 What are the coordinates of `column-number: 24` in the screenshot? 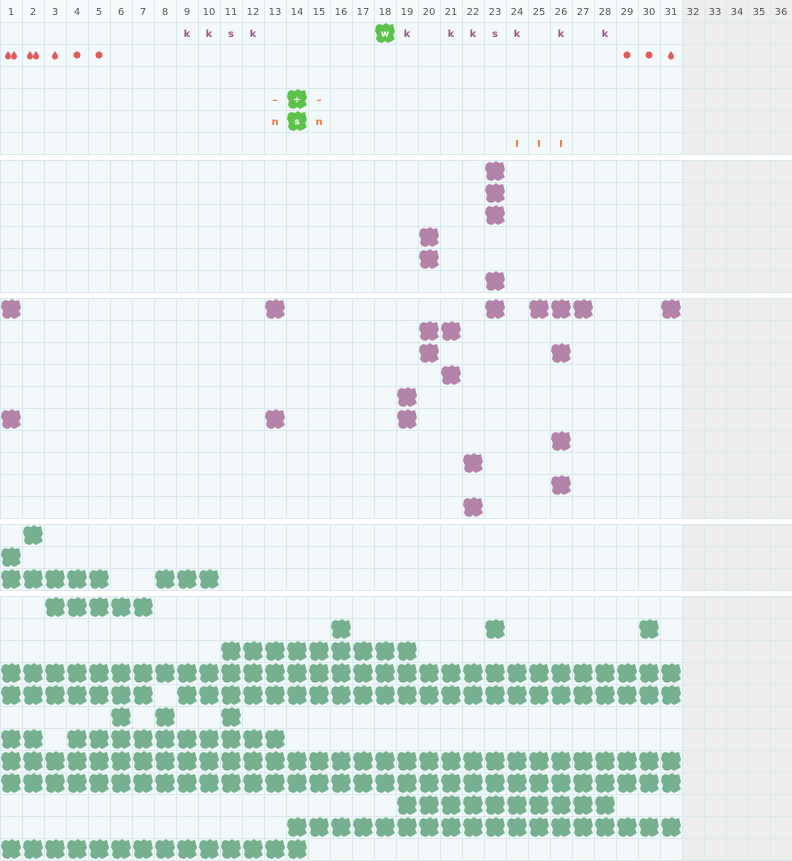 It's located at (517, 12).